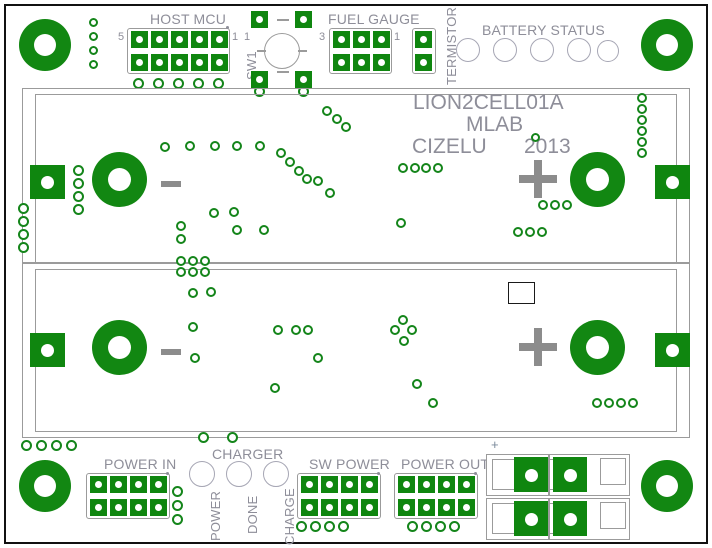 The image size is (712, 548). What do you see at coordinates (45, 486) in the screenshot?
I see `mounting-hole-bore` at bounding box center [45, 486].